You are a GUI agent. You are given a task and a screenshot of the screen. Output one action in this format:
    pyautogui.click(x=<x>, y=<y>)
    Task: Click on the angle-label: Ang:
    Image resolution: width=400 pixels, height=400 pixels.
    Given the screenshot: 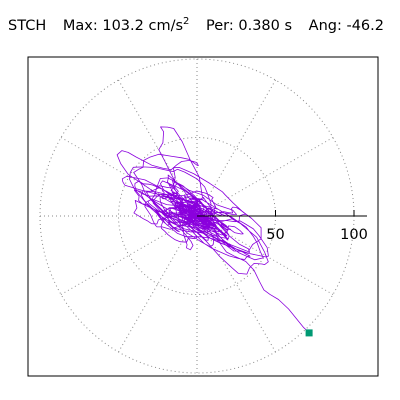 What is the action you would take?
    pyautogui.click(x=325, y=26)
    